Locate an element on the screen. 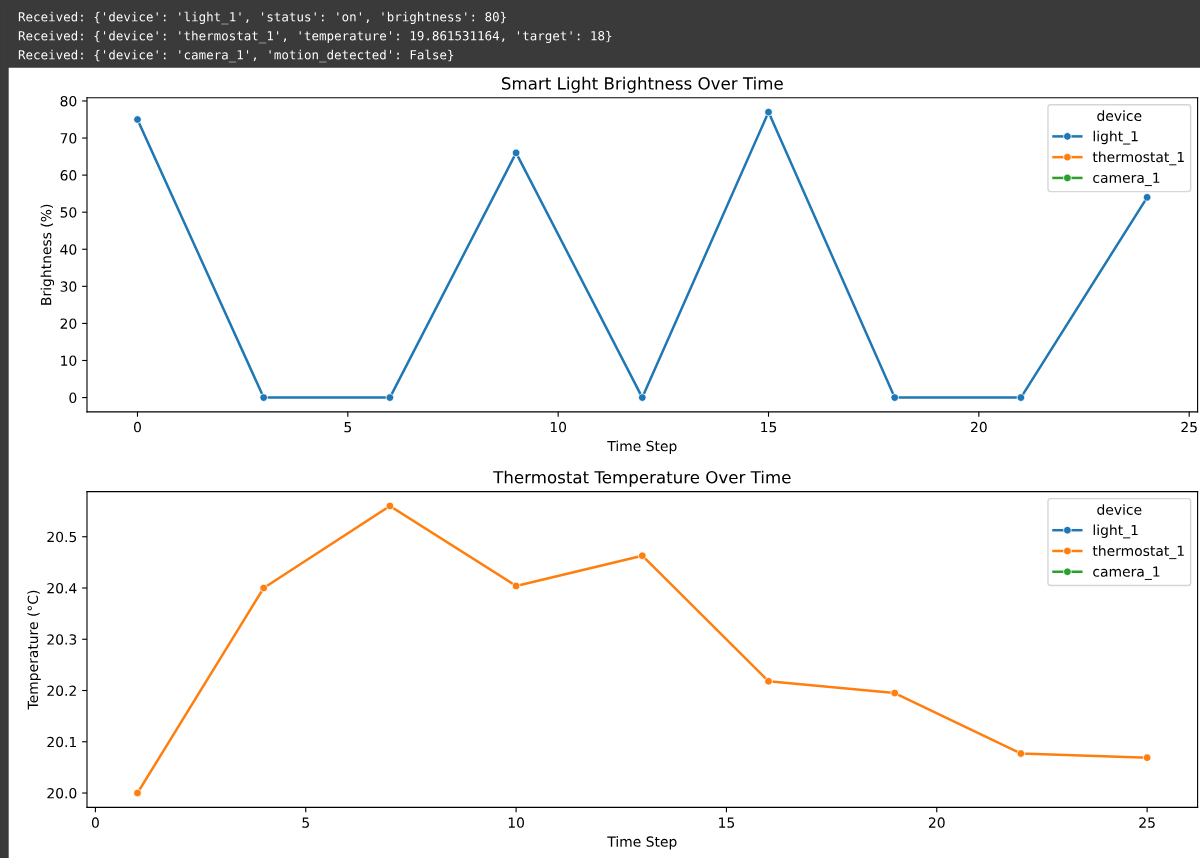  y-axis-title: Temperature (°C) is located at coordinates (34, 650).